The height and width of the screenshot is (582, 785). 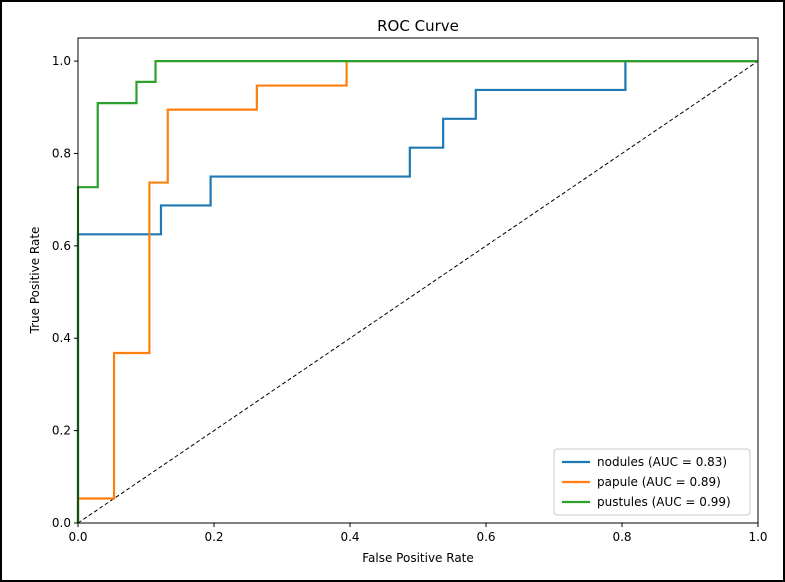 What do you see at coordinates (664, 502) in the screenshot?
I see `legend-label-2: pustules (AUC = 0.99)` at bounding box center [664, 502].